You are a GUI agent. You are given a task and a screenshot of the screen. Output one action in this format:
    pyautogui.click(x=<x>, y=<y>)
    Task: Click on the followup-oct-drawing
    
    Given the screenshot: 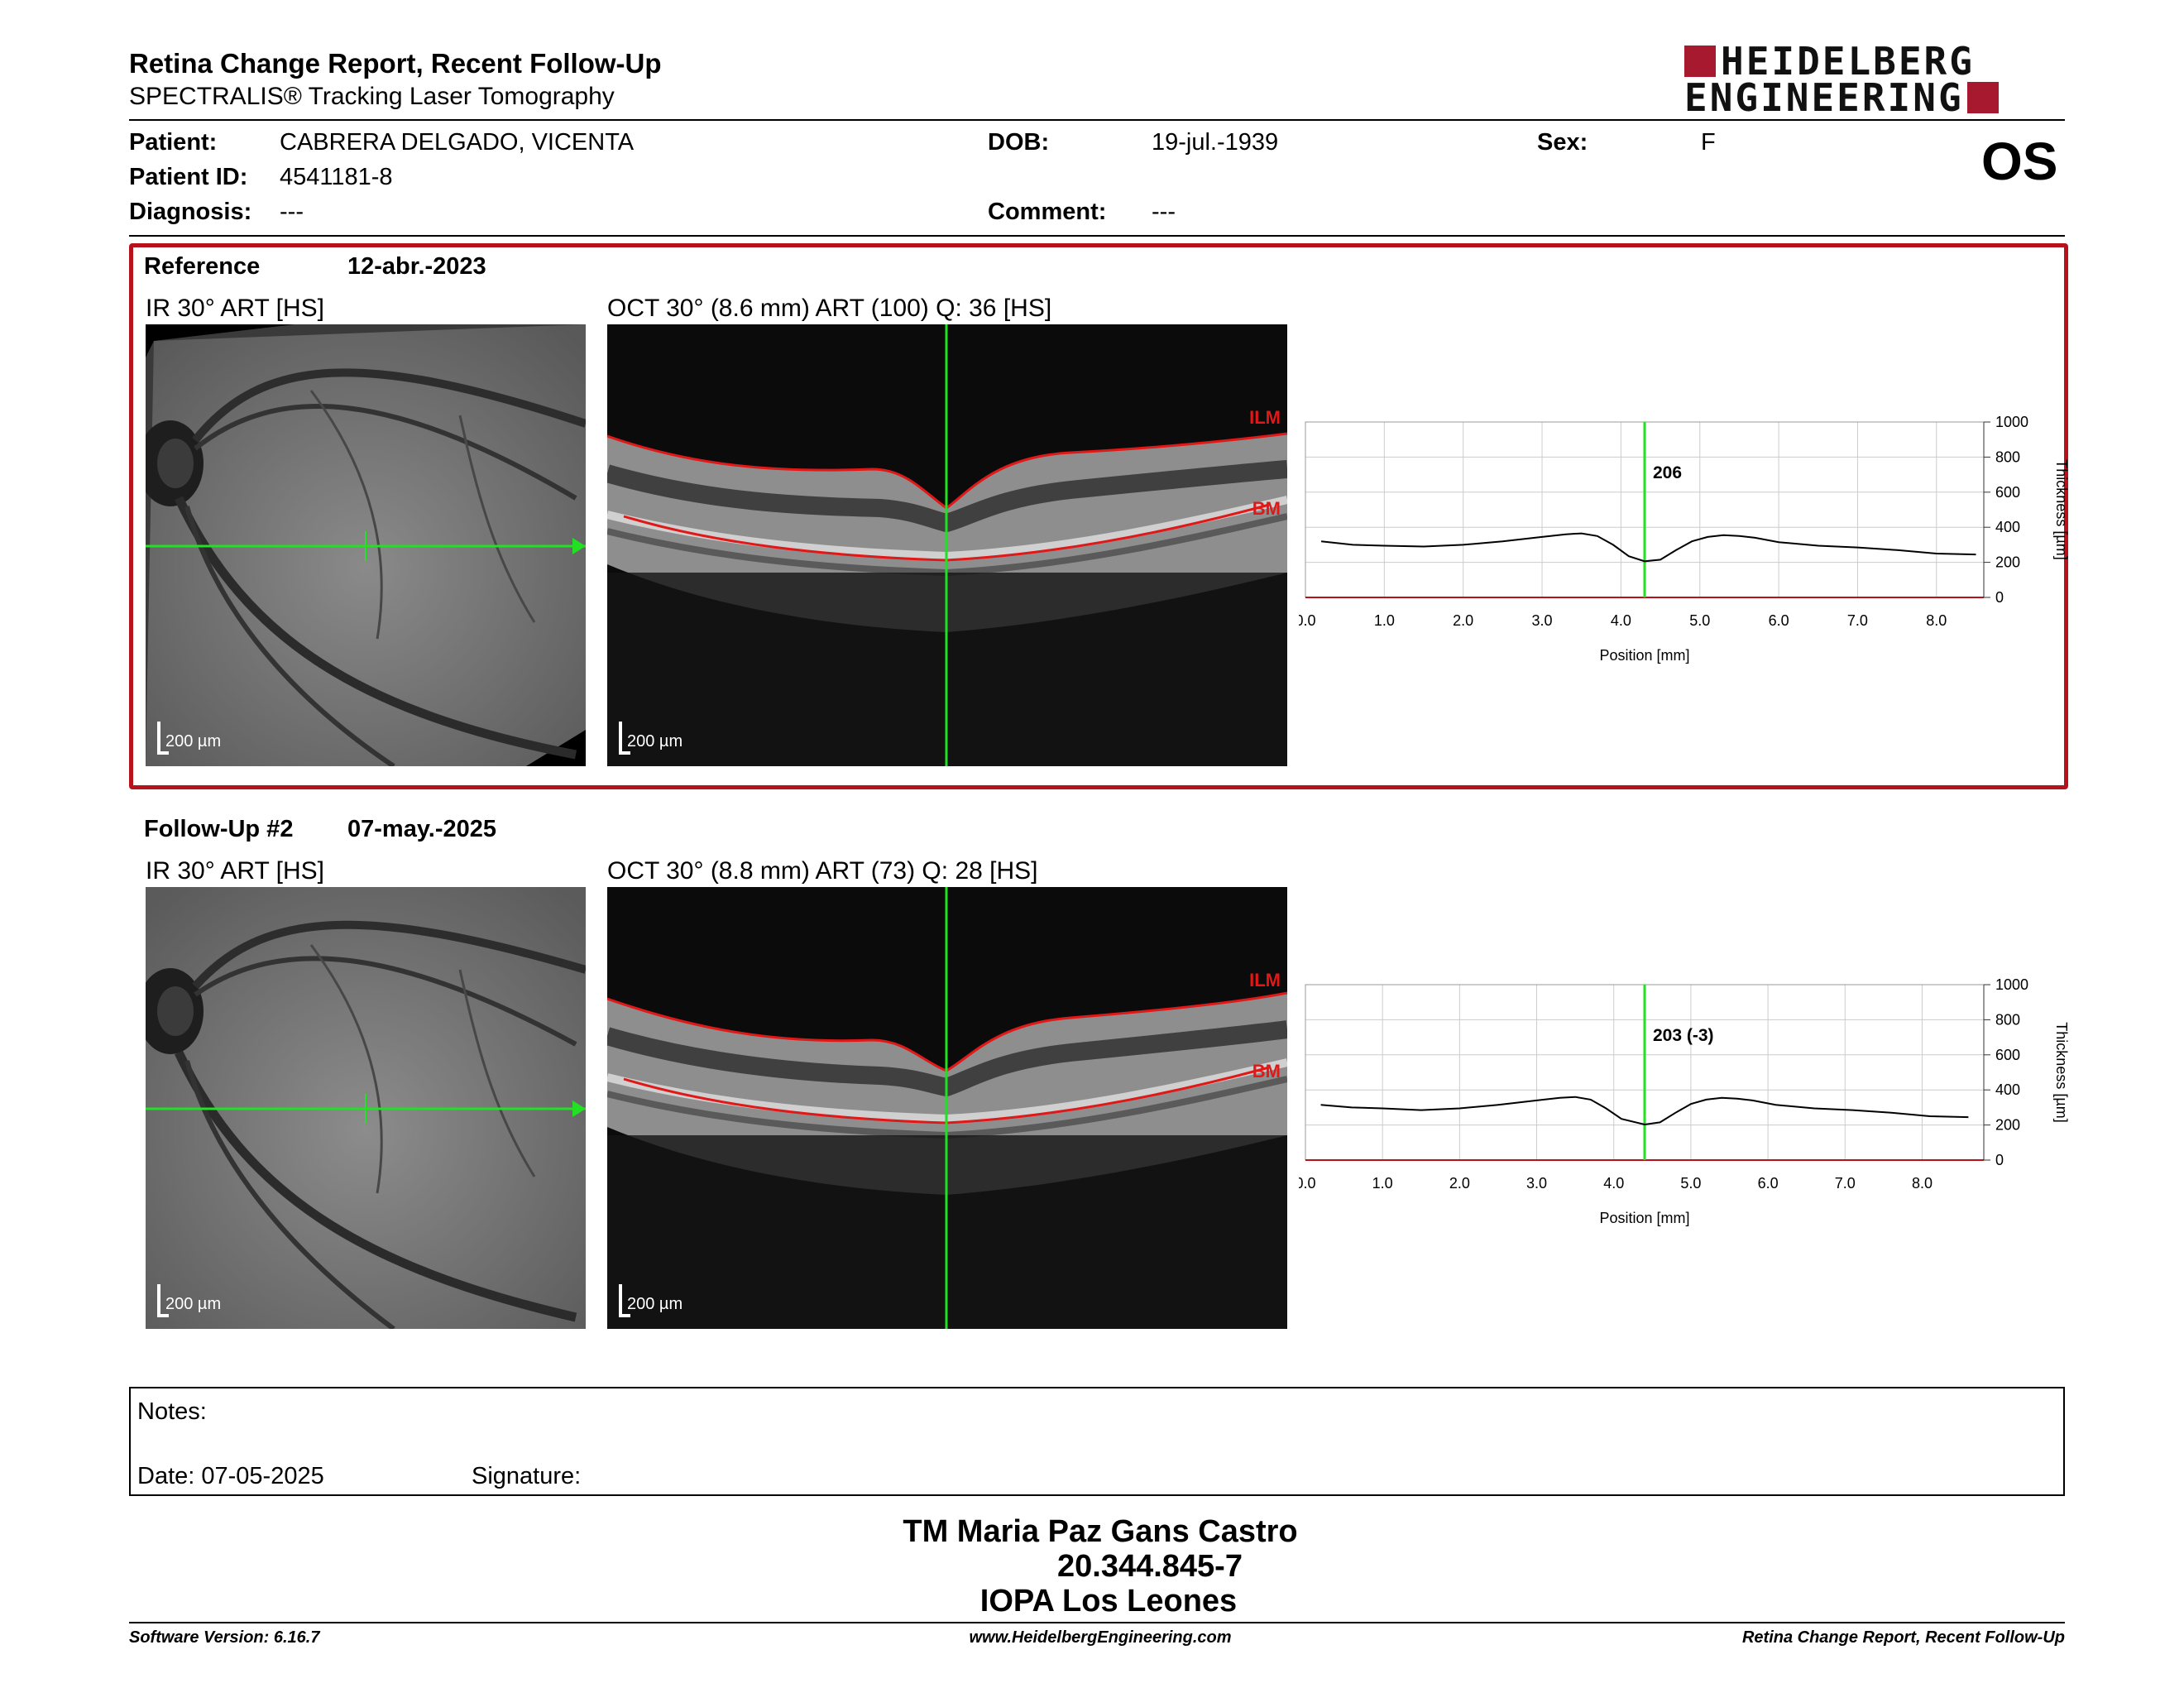 What is the action you would take?
    pyautogui.click(x=947, y=1108)
    